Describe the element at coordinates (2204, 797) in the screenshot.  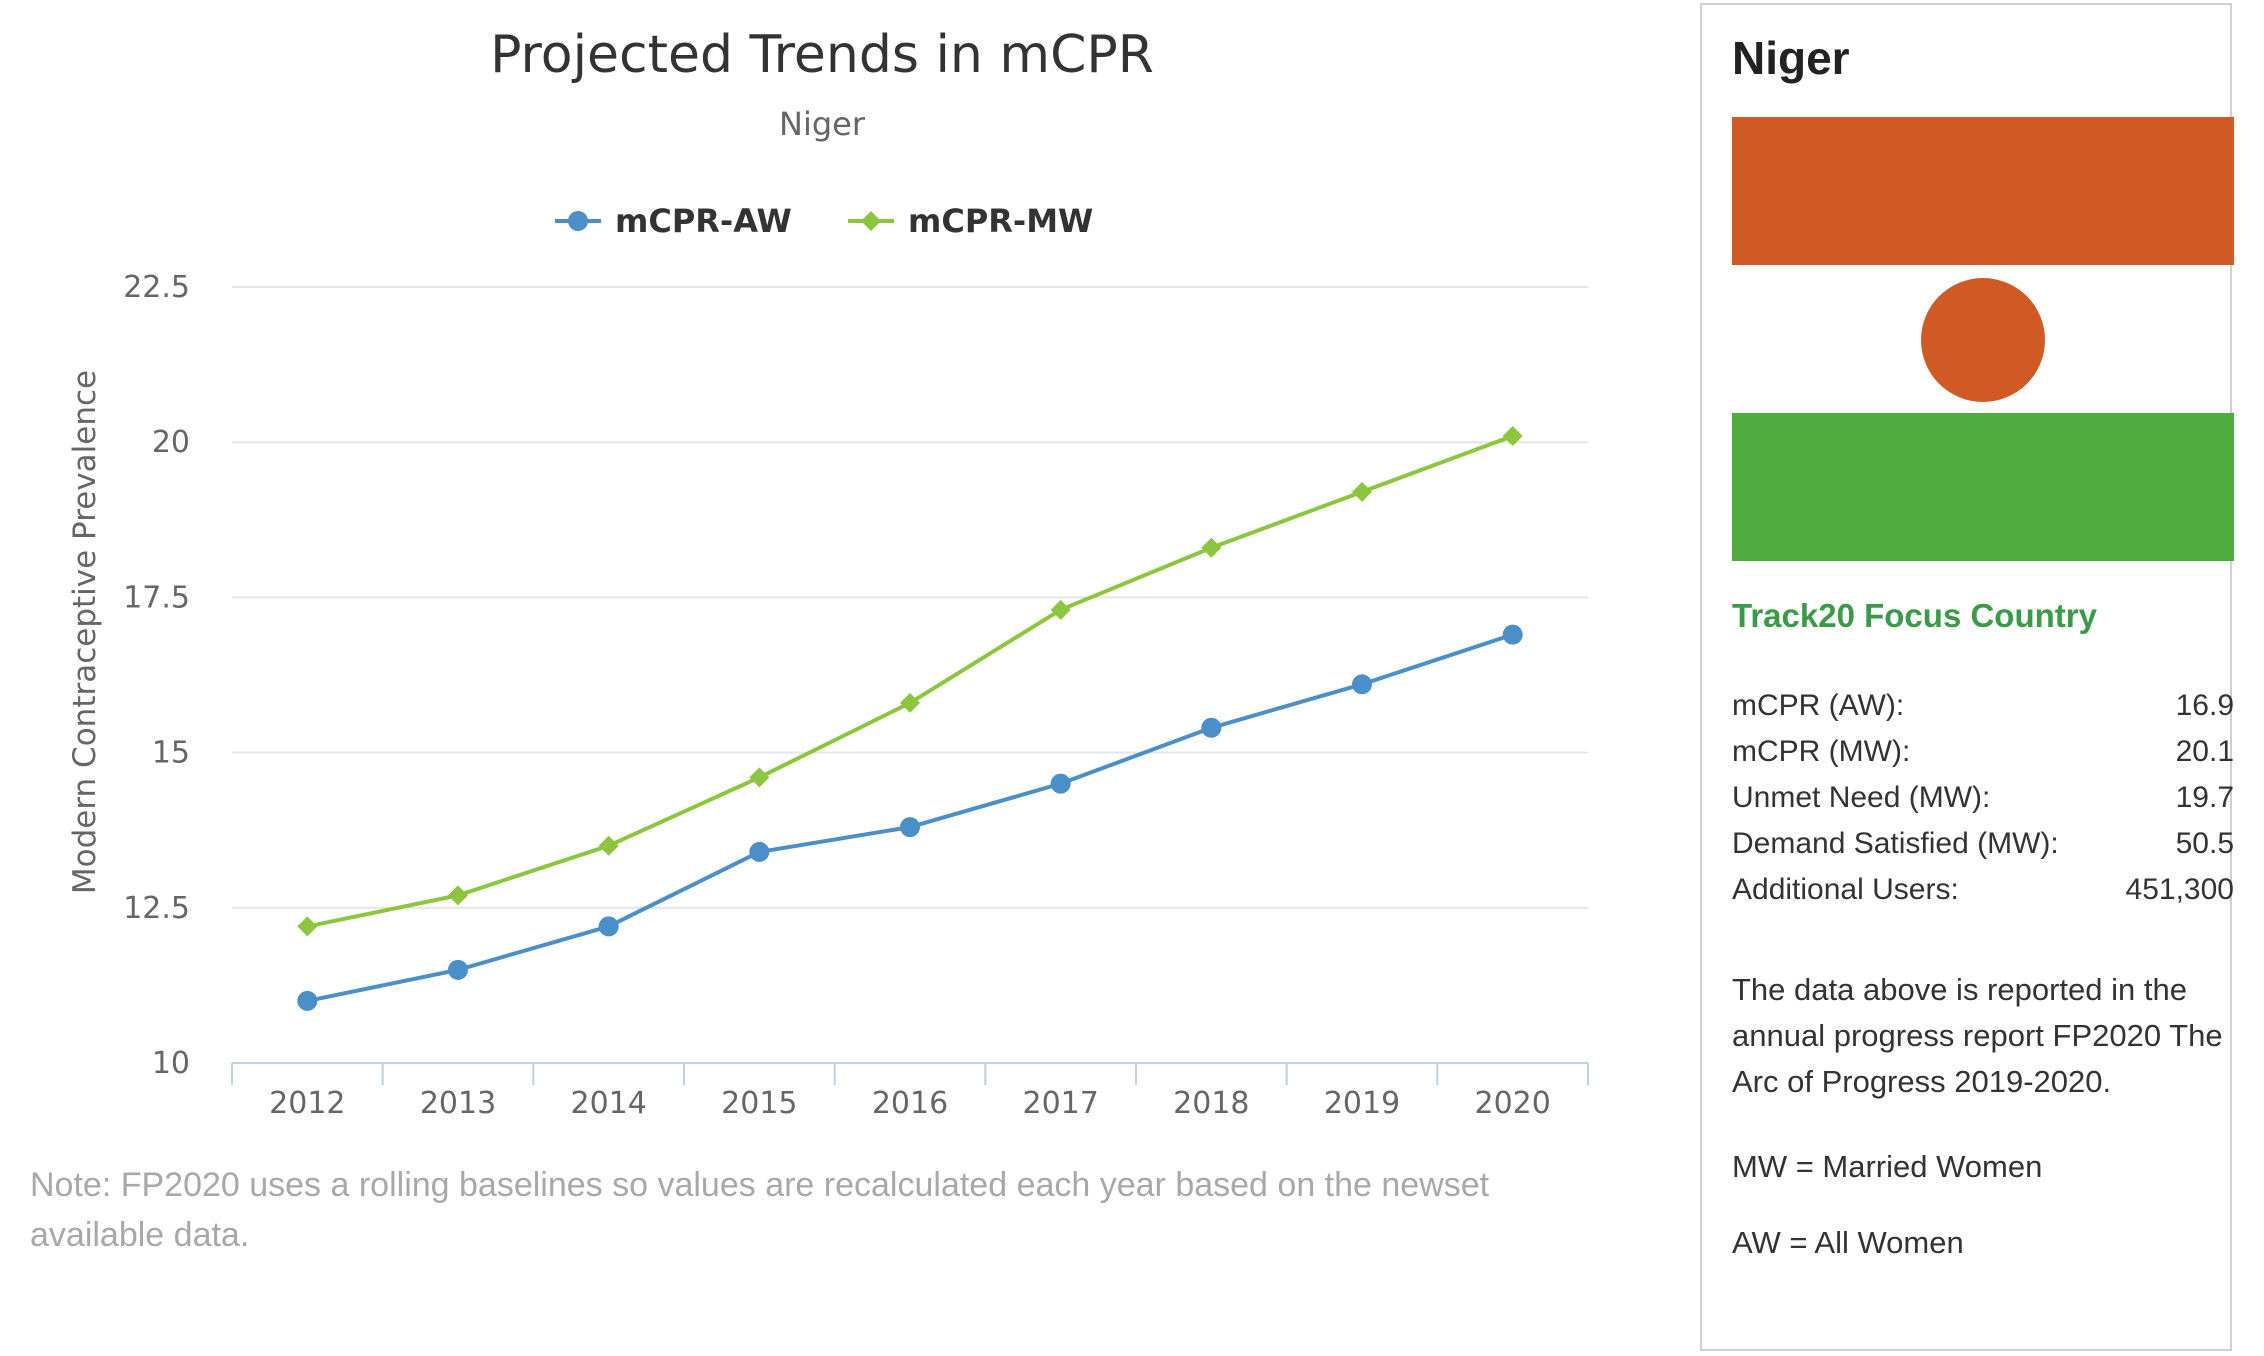
I see `stat-value: 19.7` at that location.